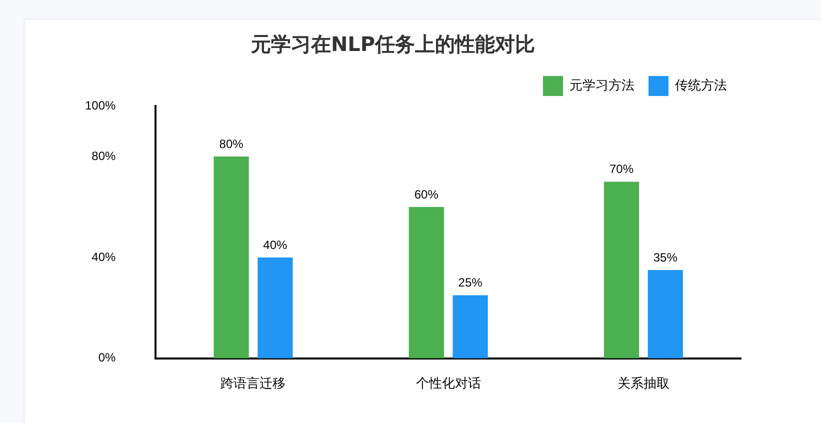 This screenshot has height=423, width=821. Describe the element at coordinates (104, 155) in the screenshot. I see `y-tick-label: 80%` at that location.